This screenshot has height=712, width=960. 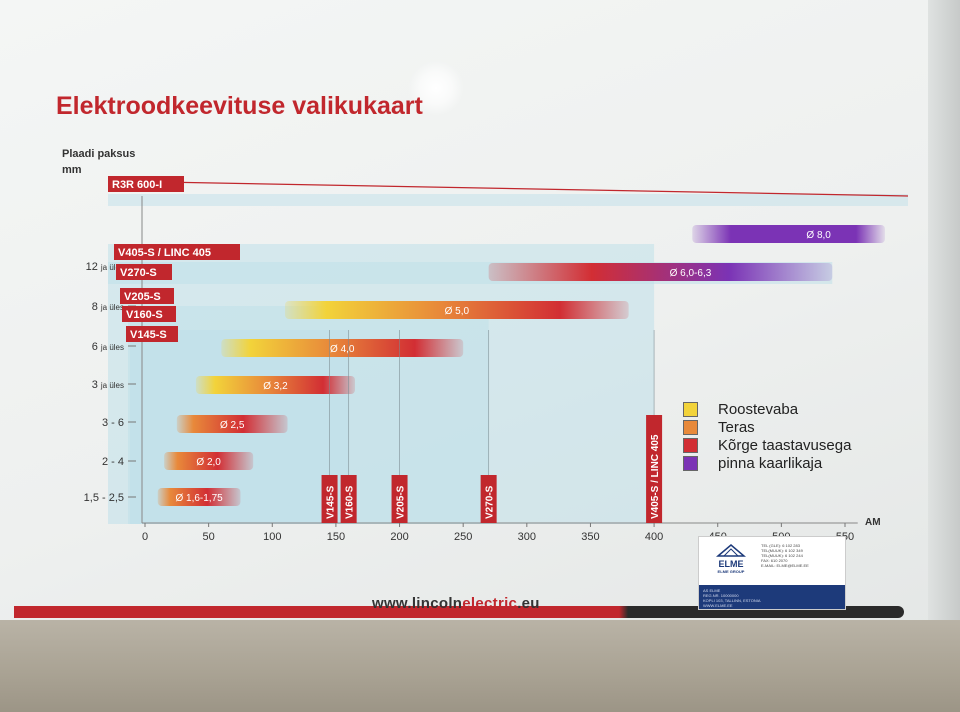 I want to click on machine-limit-label: V160-S, so click(x=350, y=502).